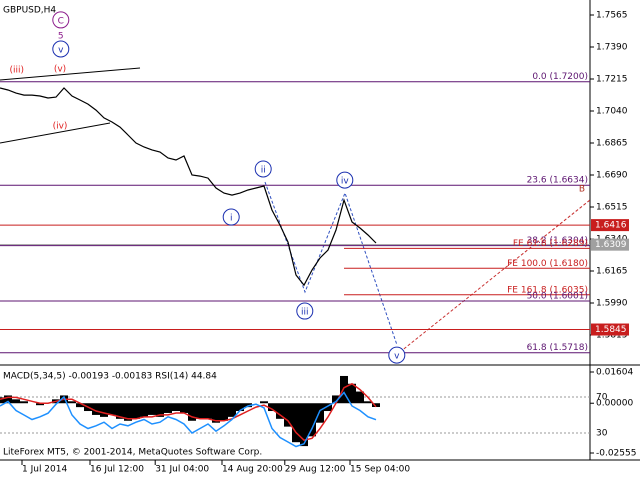 The height and width of the screenshot is (480, 640). Describe the element at coordinates (602, 398) in the screenshot. I see `y2-tick-label: 70` at that location.